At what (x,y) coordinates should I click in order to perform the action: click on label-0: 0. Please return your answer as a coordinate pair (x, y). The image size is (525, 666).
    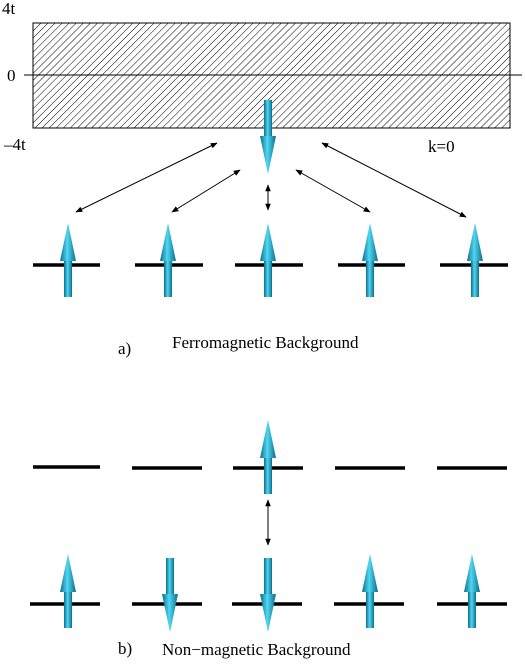
    Looking at the image, I should click on (11, 75).